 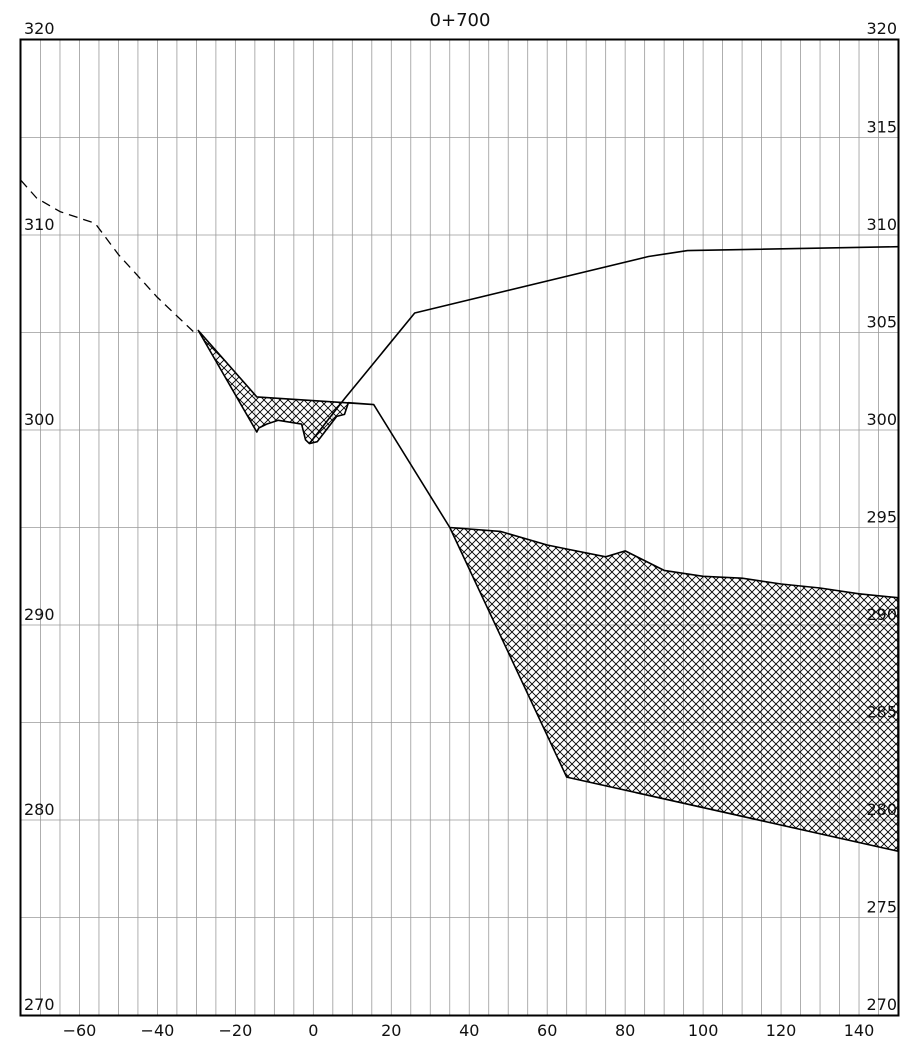 What do you see at coordinates (80, 1030) in the screenshot?
I see `x-tick-label: −60` at bounding box center [80, 1030].